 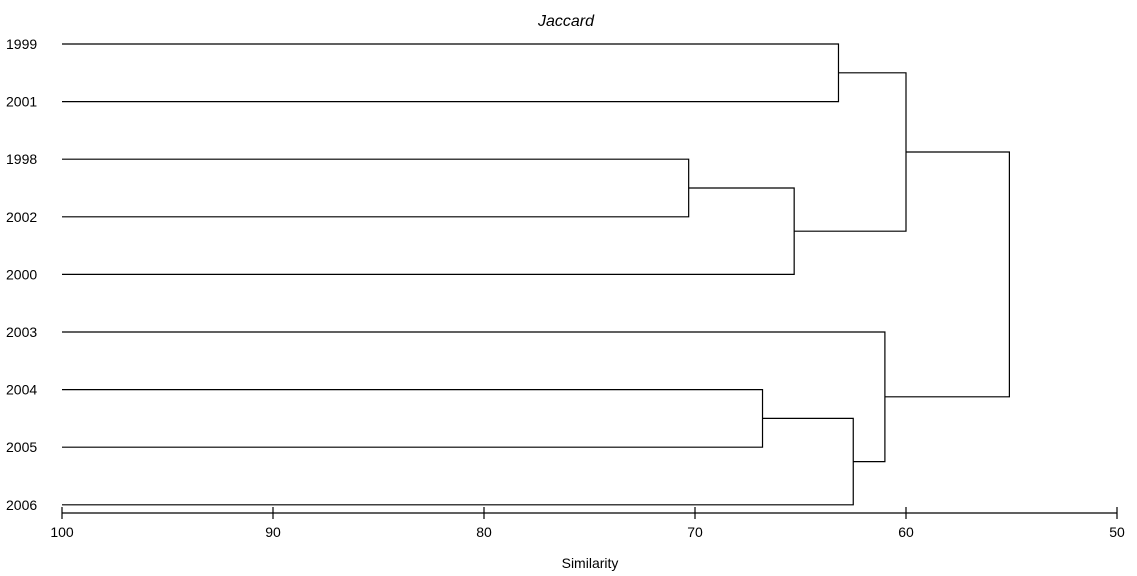 What do you see at coordinates (273, 532) in the screenshot?
I see `x-tick-label-90: 90` at bounding box center [273, 532].